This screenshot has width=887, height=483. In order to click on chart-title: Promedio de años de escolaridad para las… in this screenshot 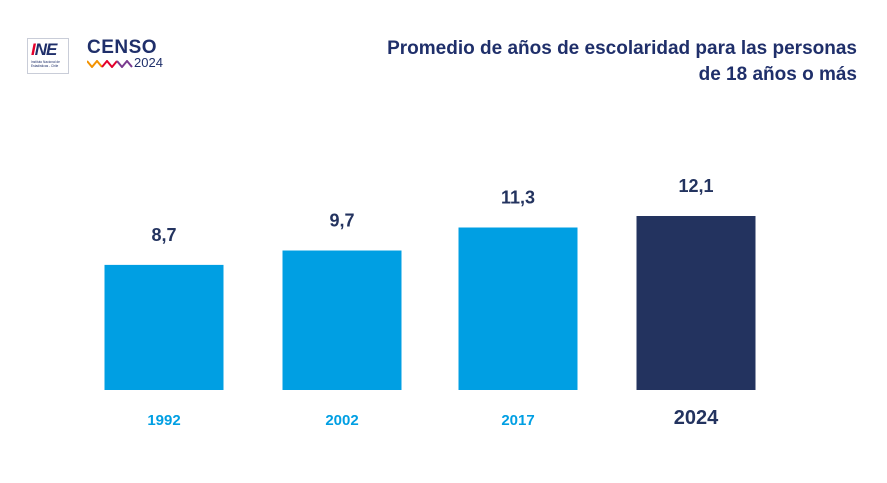, I will do `click(622, 61)`.